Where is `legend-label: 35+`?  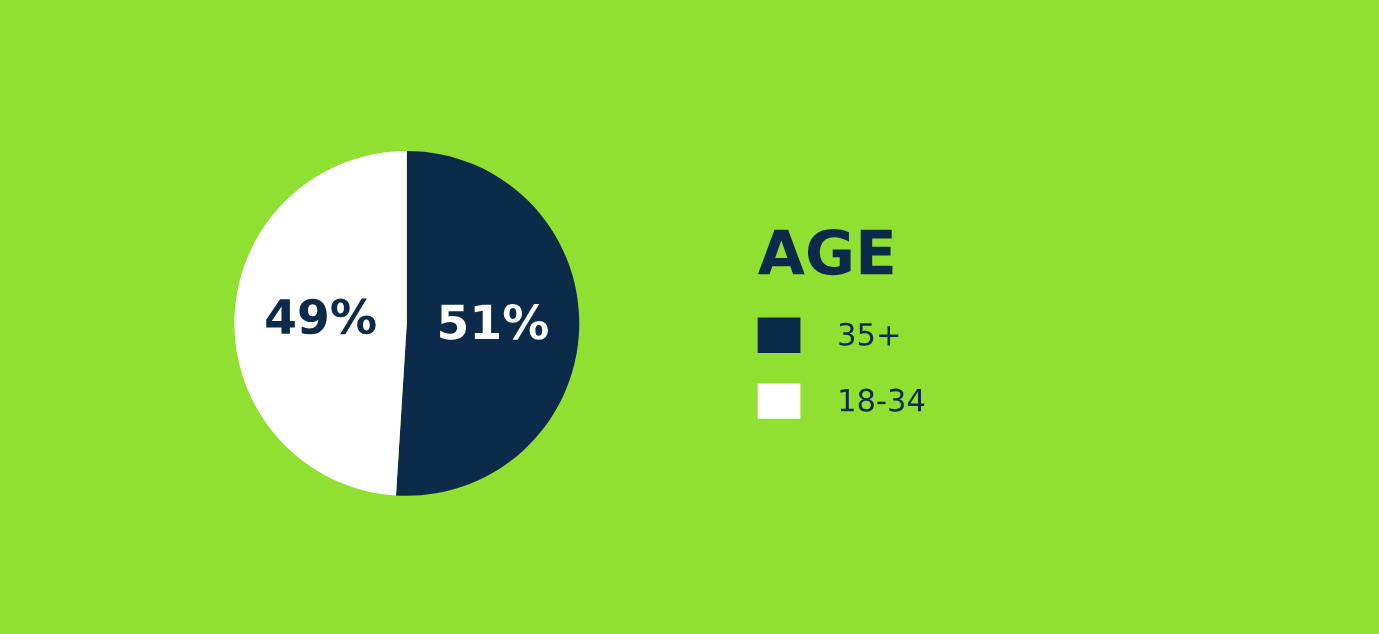
legend-label: 35+ is located at coordinates (869, 334).